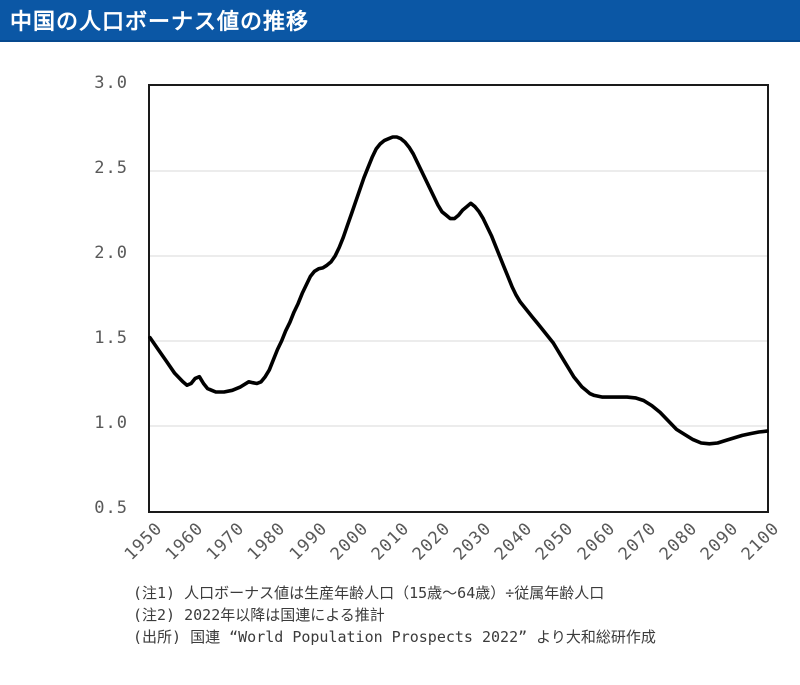  What do you see at coordinates (226, 541) in the screenshot?
I see `x-axis-tick-label: 1970` at bounding box center [226, 541].